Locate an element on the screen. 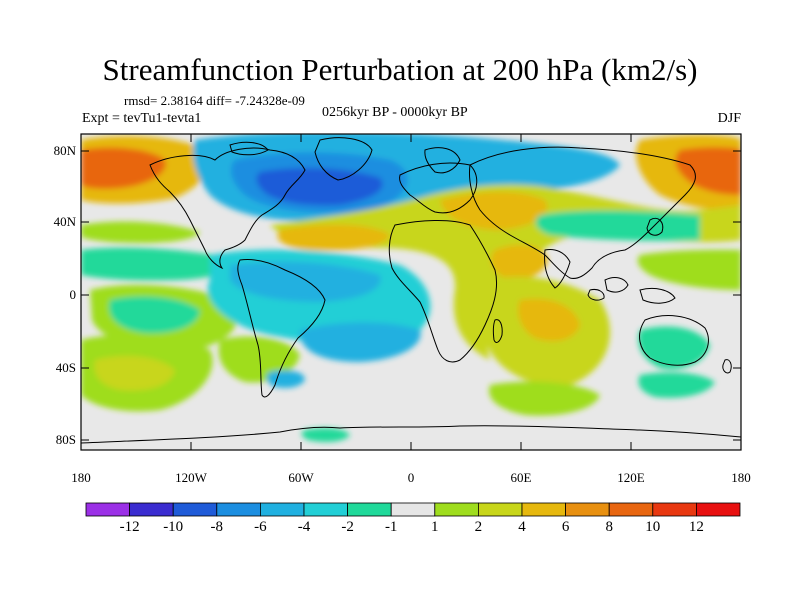 The height and width of the screenshot is (600, 800). season-label: DJF is located at coordinates (729, 118).